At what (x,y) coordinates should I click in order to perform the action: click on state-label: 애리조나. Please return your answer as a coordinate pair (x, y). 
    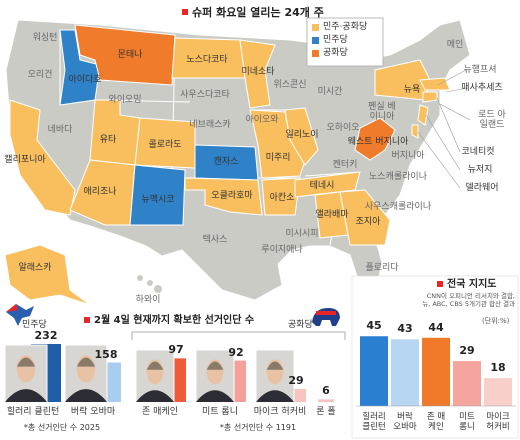
    Looking at the image, I should click on (100, 192).